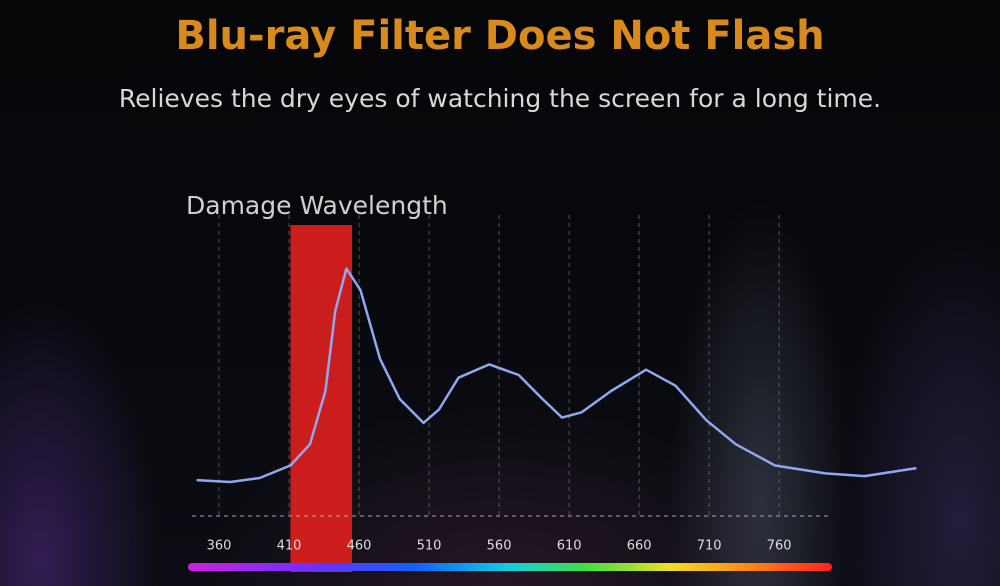 The width and height of the screenshot is (1000, 586). What do you see at coordinates (779, 546) in the screenshot?
I see `x-tick-label: 760` at bounding box center [779, 546].